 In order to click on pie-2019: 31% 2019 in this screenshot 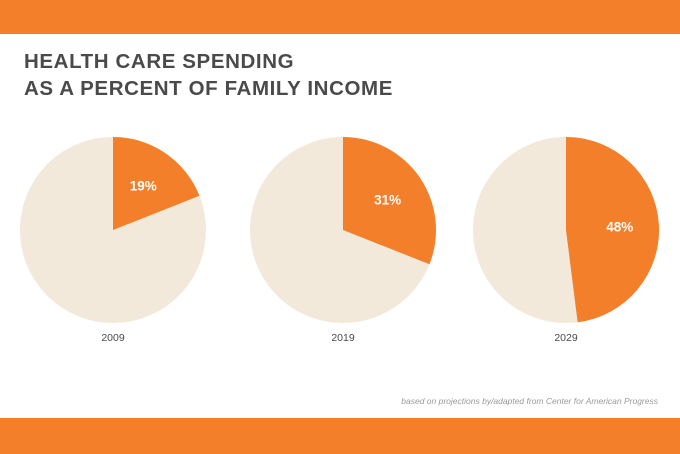, I will do `click(343, 240)`.